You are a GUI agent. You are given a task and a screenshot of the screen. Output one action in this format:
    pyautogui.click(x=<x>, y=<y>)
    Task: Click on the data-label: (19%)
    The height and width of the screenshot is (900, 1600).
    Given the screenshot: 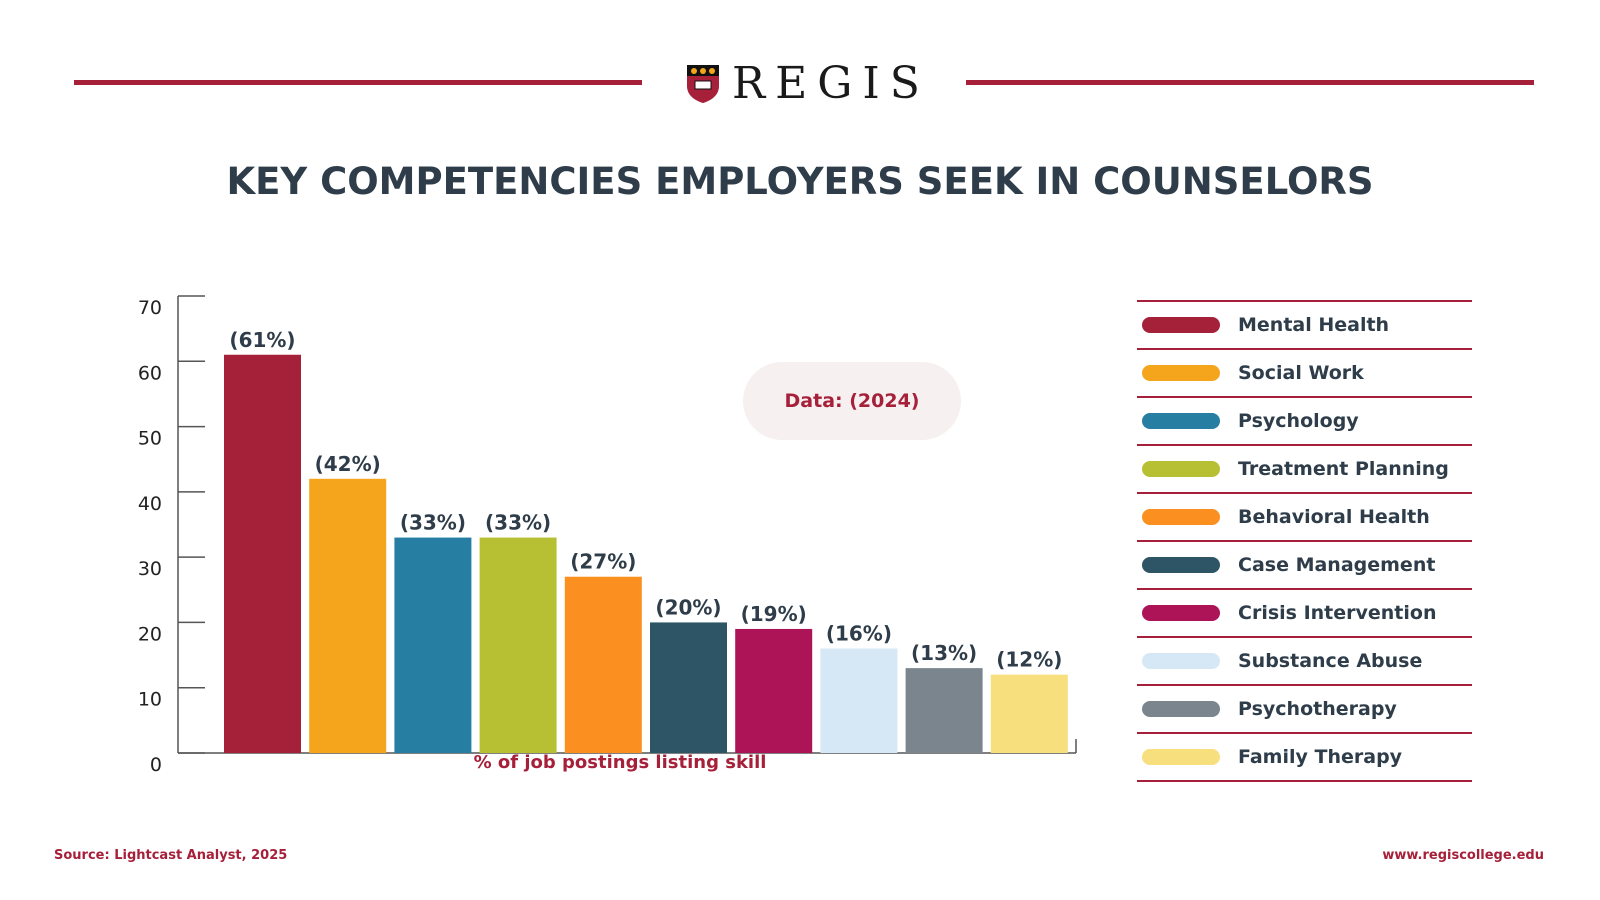 What is the action you would take?
    pyautogui.click(x=774, y=614)
    